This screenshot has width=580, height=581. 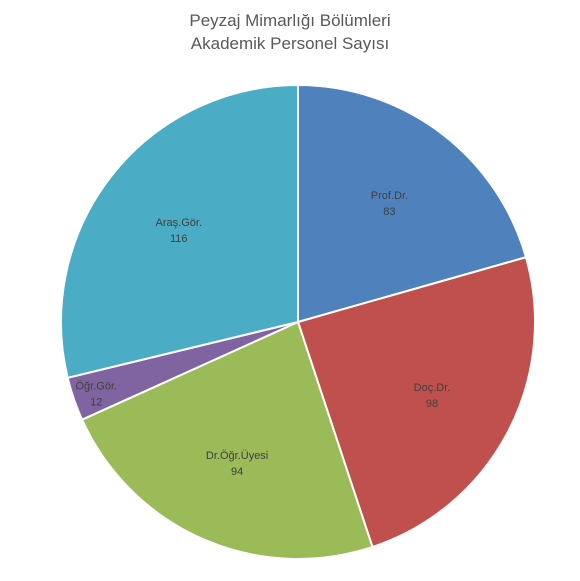 What do you see at coordinates (289, 20) in the screenshot?
I see `chart-title: Peyzaj Mimarlığı Bölümleri` at bounding box center [289, 20].